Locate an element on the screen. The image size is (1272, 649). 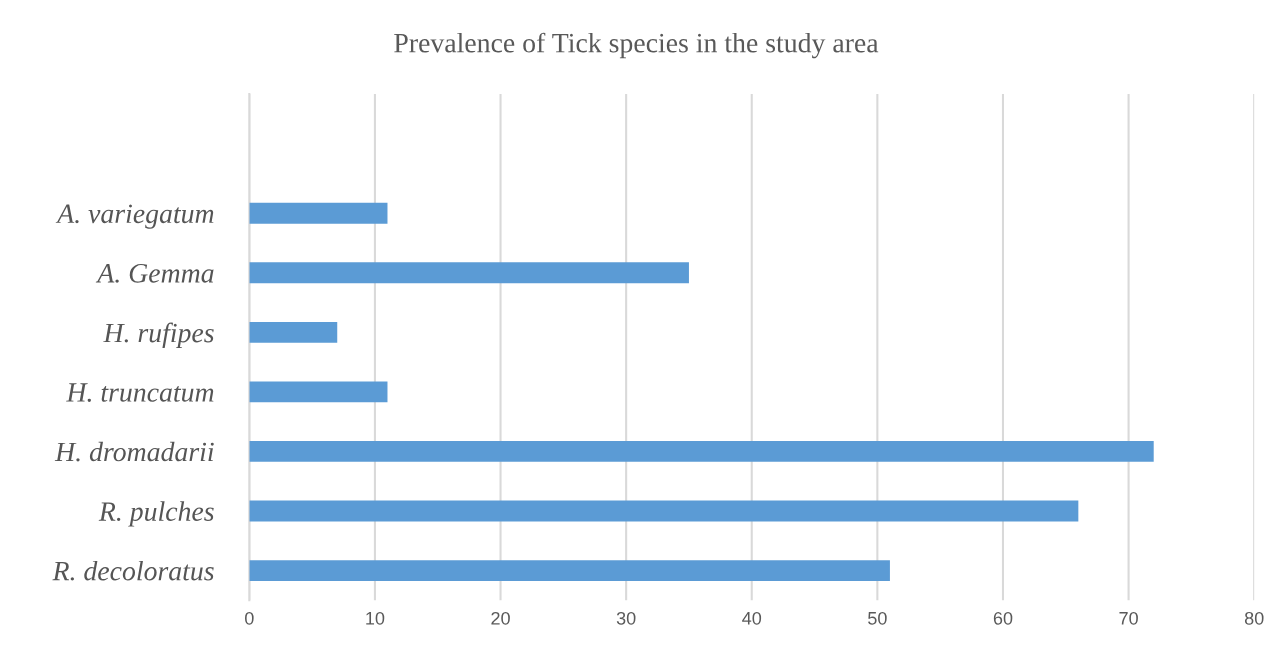
y-tick-label: H. dromadarii is located at coordinates (134, 451).